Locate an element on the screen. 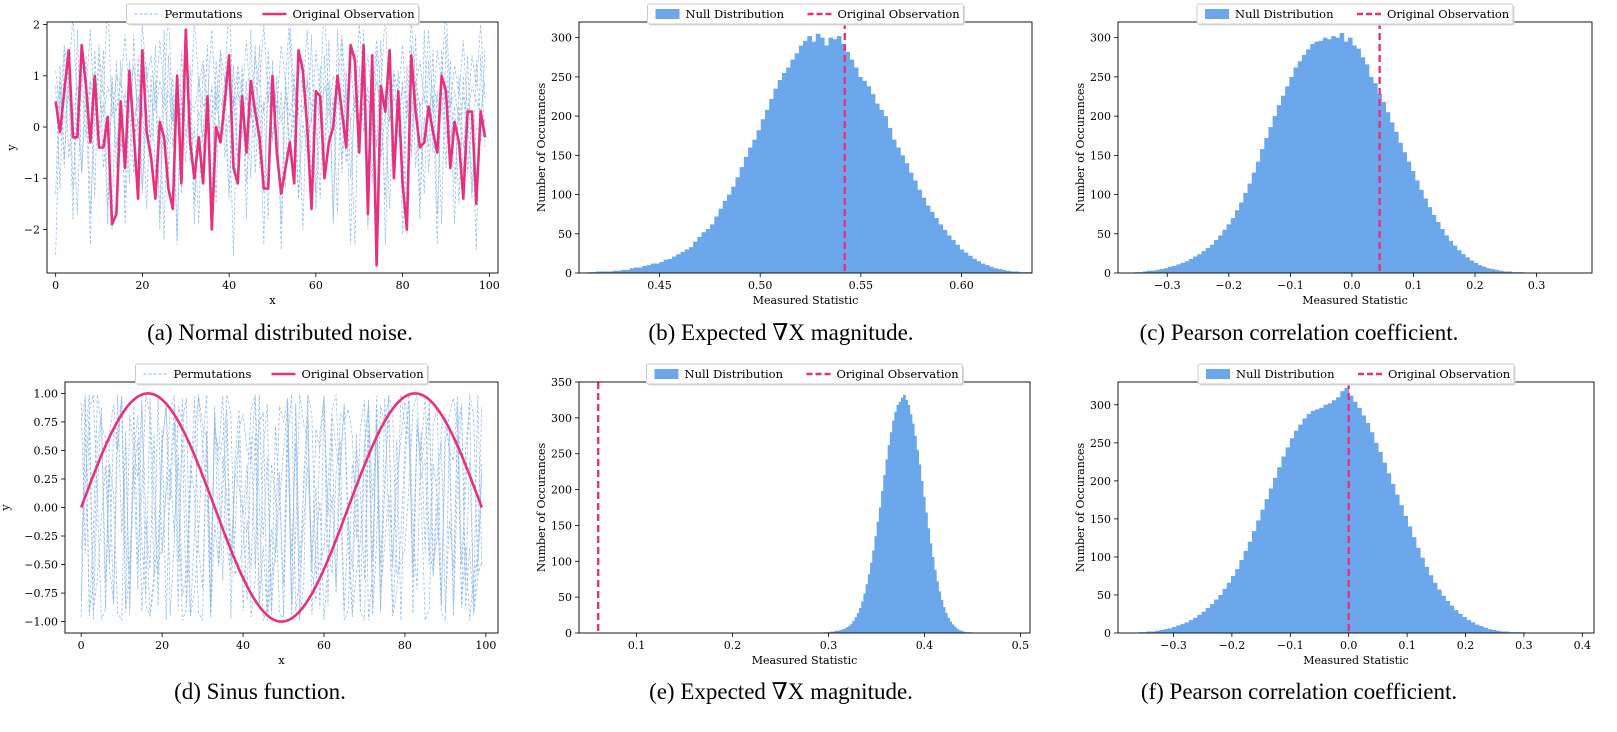 The width and height of the screenshot is (1617, 732). histogram is located at coordinates (1332, 510).